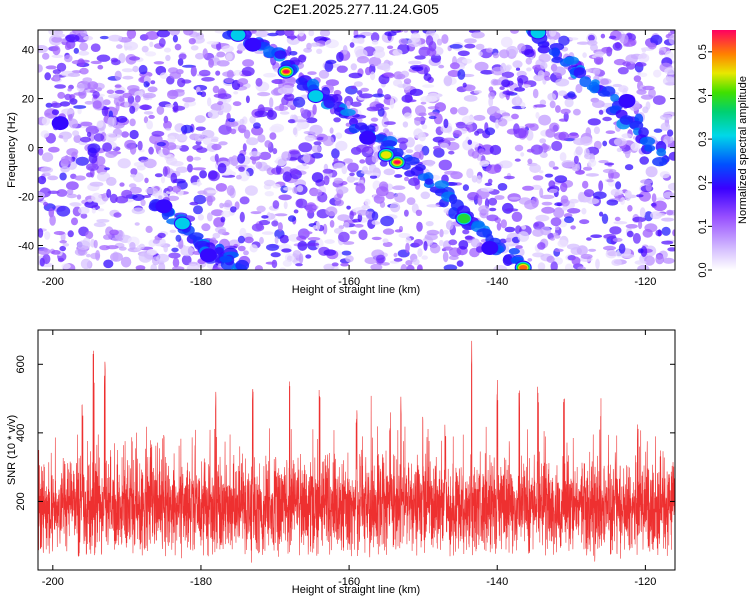 The width and height of the screenshot is (750, 600). Describe the element at coordinates (645, 282) in the screenshot. I see `heatmap-xtick-label: -120` at that location.